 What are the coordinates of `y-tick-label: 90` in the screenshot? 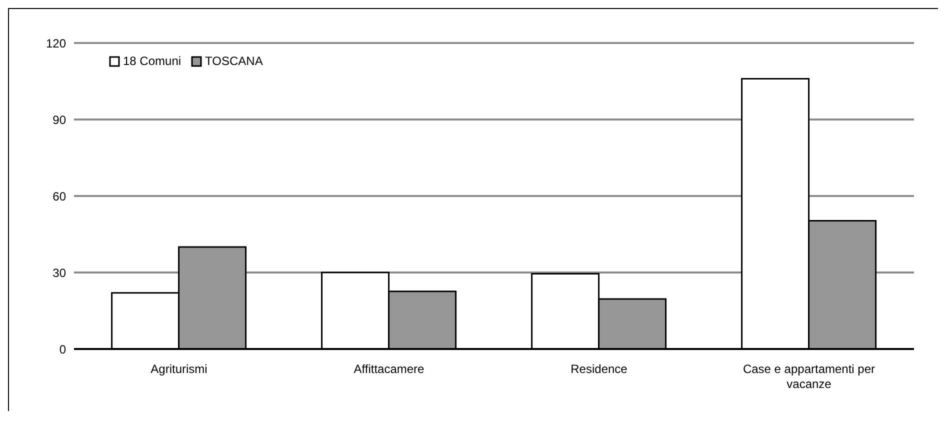 It's located at (59, 119).